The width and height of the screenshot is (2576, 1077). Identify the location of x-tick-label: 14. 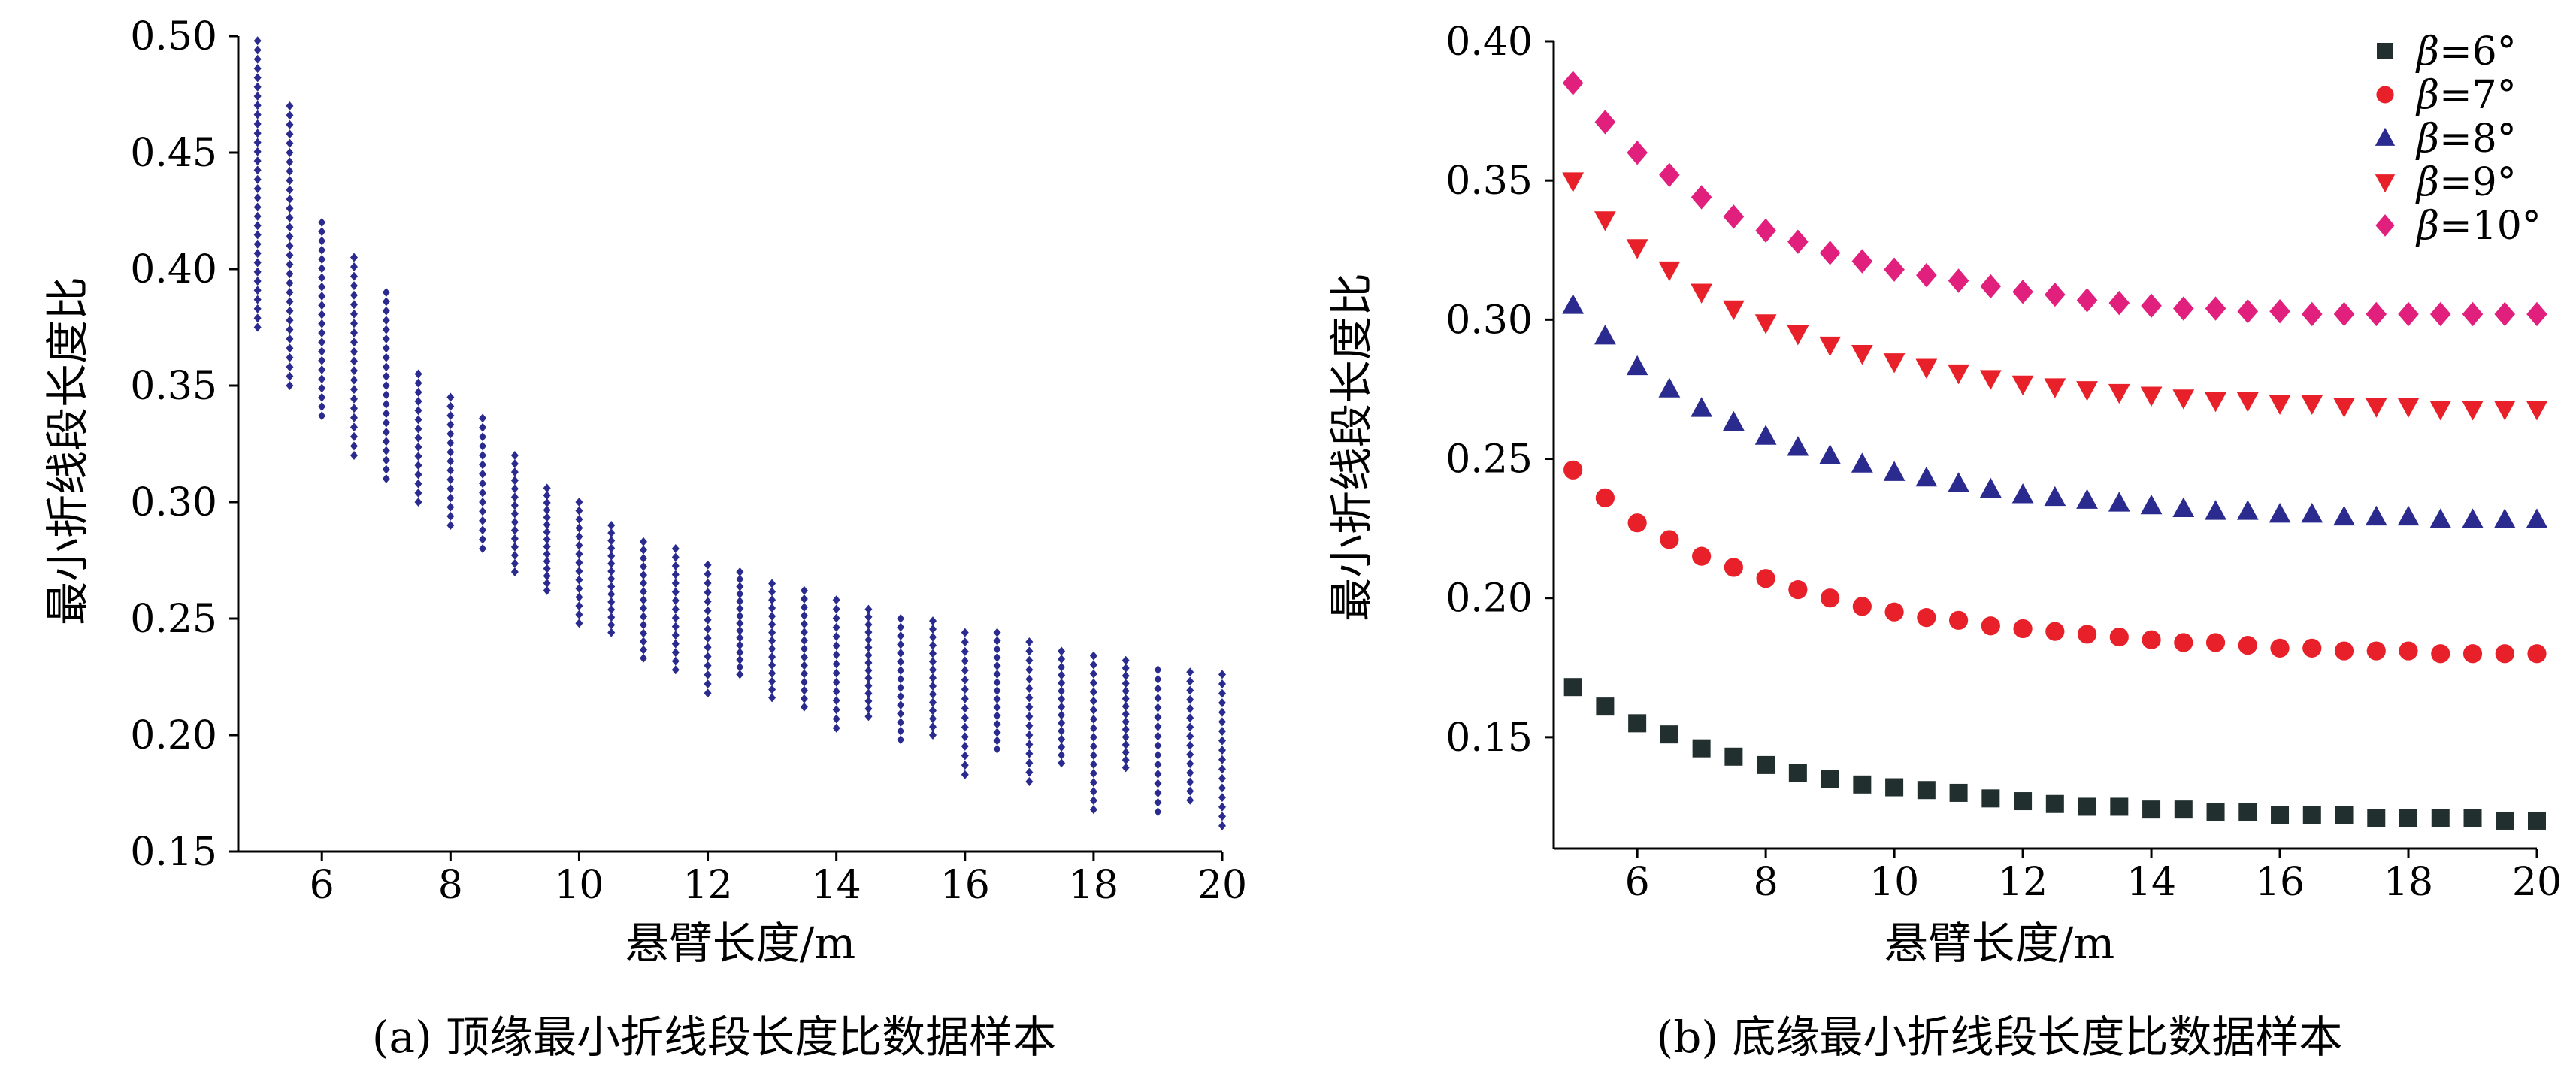
(836, 885).